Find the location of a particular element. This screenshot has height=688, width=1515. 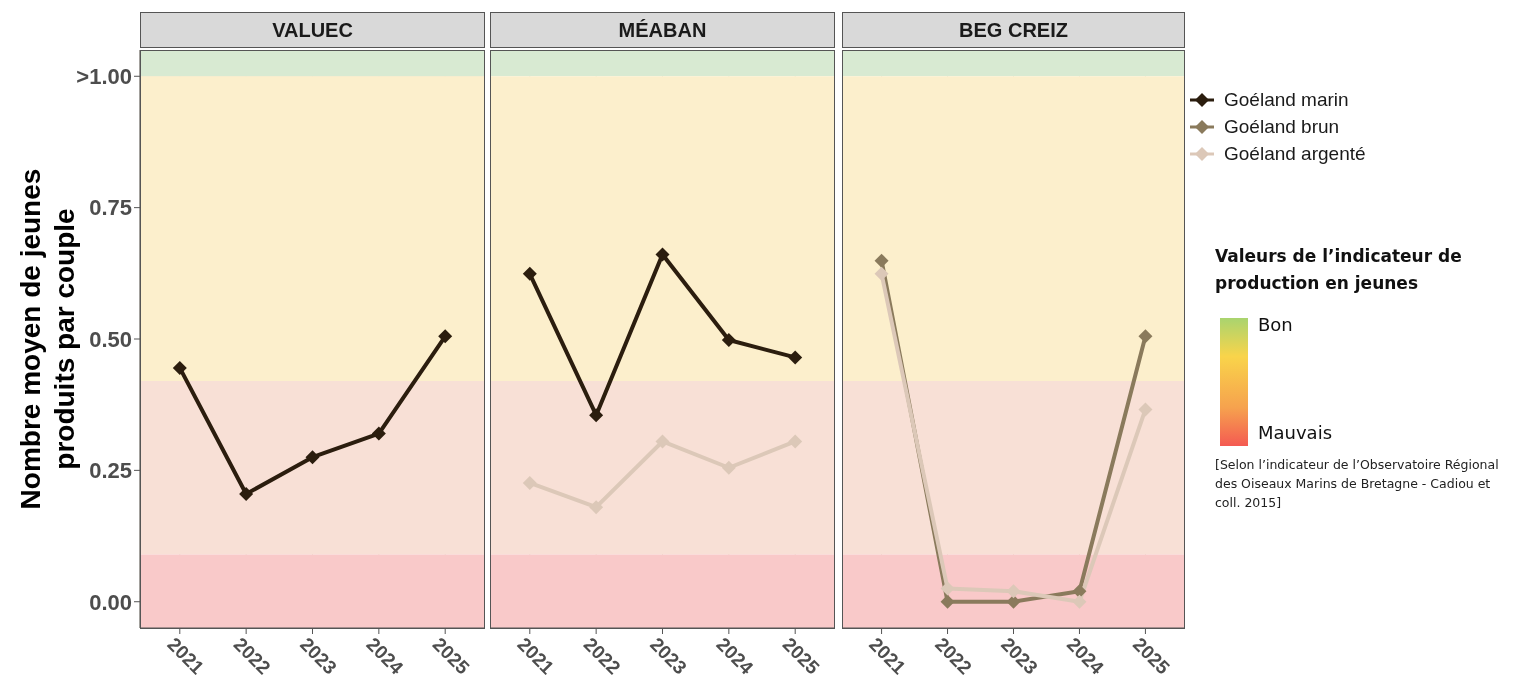

legend-label: Goéland brun is located at coordinates (1282, 126).